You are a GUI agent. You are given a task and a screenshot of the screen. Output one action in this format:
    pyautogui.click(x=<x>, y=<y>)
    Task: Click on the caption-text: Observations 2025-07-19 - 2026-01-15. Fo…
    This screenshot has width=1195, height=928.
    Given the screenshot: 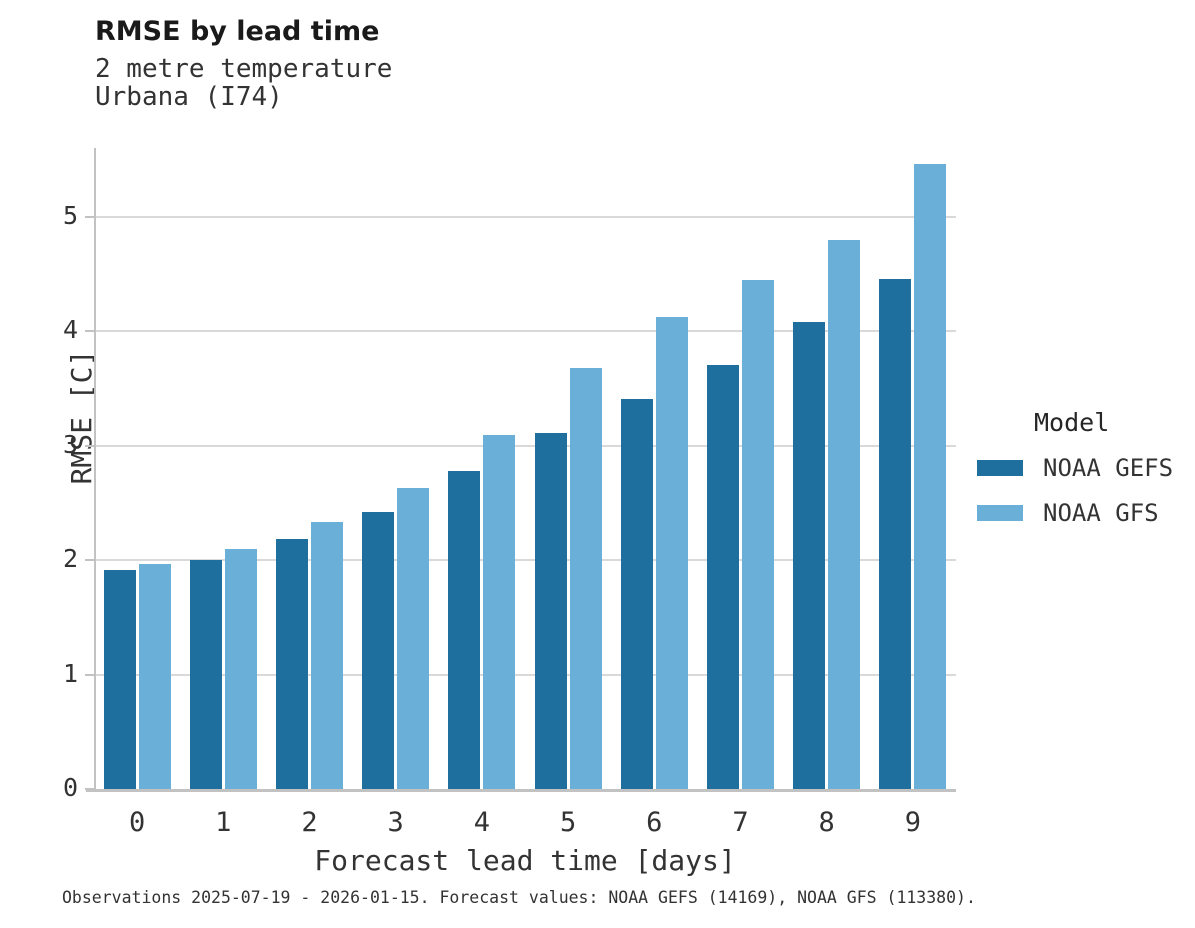 What is the action you would take?
    pyautogui.click(x=519, y=897)
    